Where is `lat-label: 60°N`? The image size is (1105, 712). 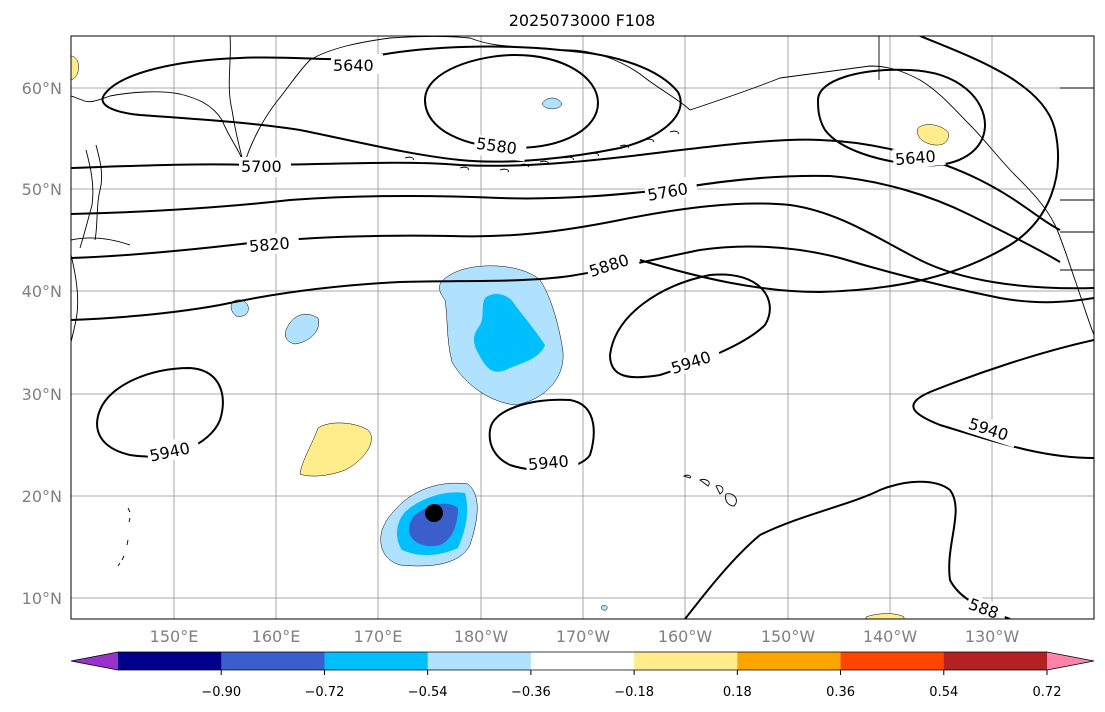 lat-label: 60°N is located at coordinates (42, 88).